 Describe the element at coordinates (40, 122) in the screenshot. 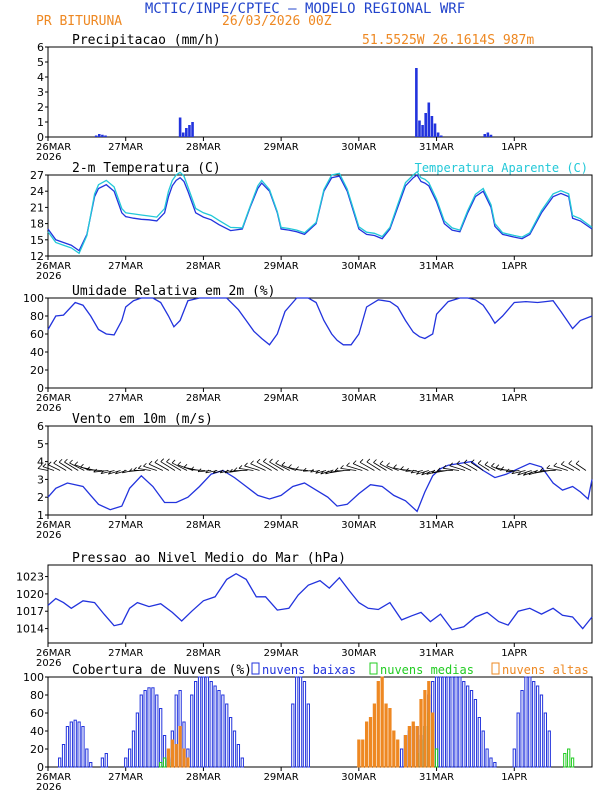

I see `y-tick-label: 1` at that location.